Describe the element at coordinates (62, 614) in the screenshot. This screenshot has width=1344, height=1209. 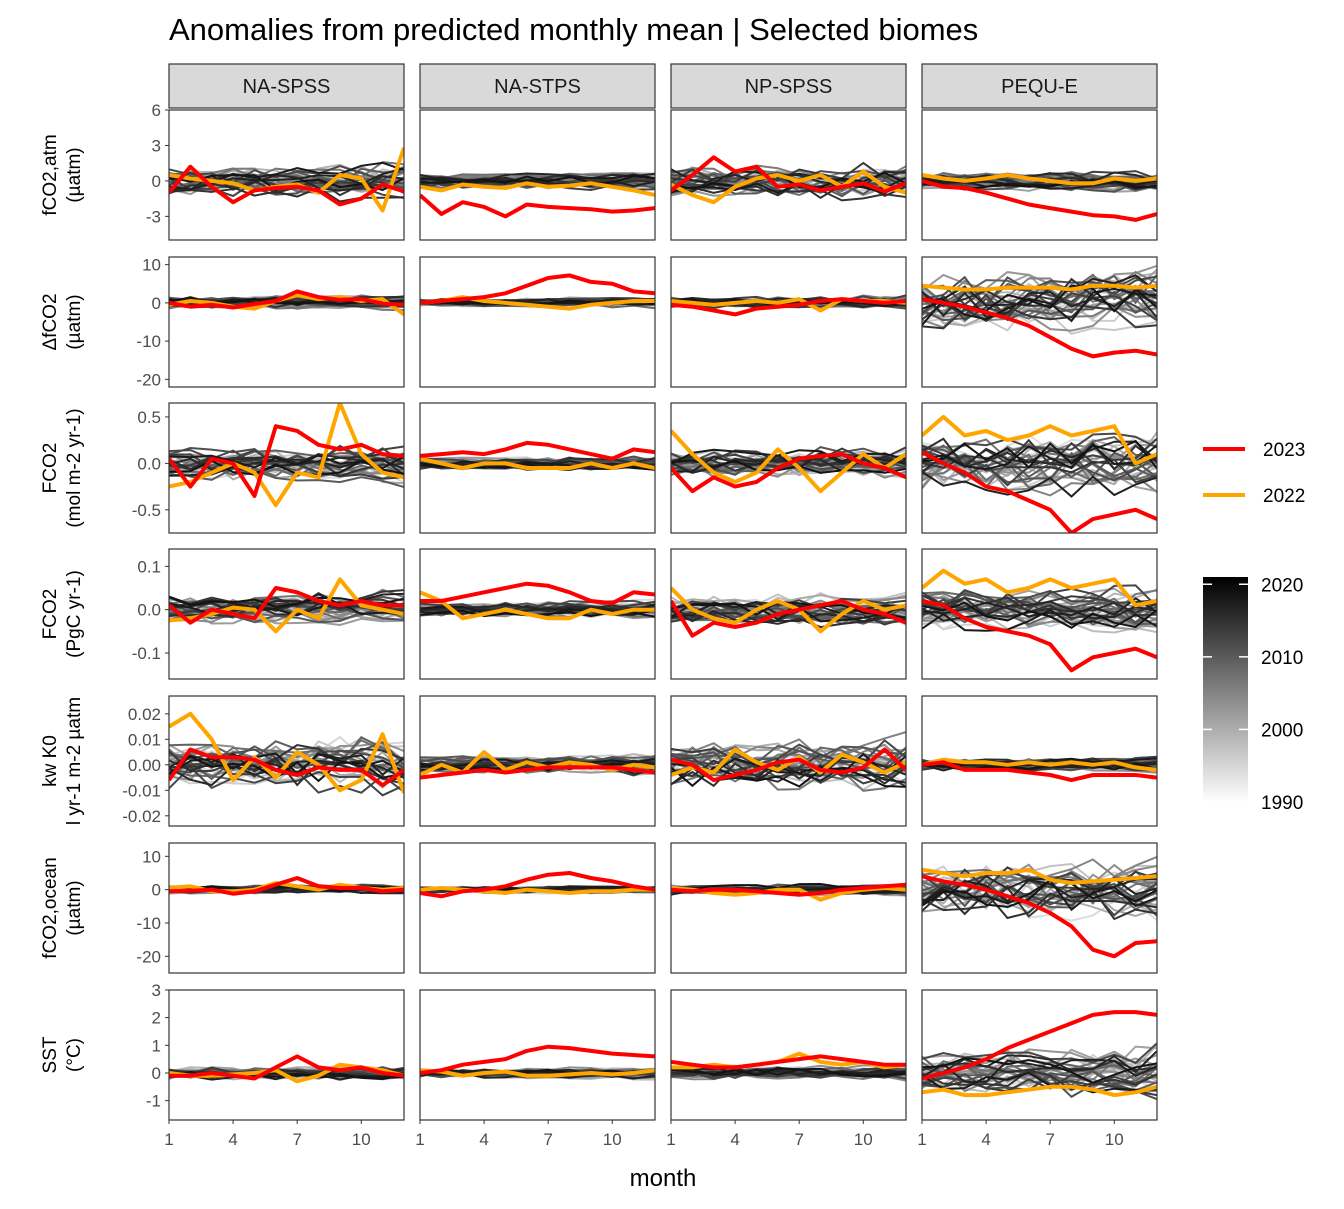
I see `facet-row-label: FCO2 (PgC yr-1)` at that location.